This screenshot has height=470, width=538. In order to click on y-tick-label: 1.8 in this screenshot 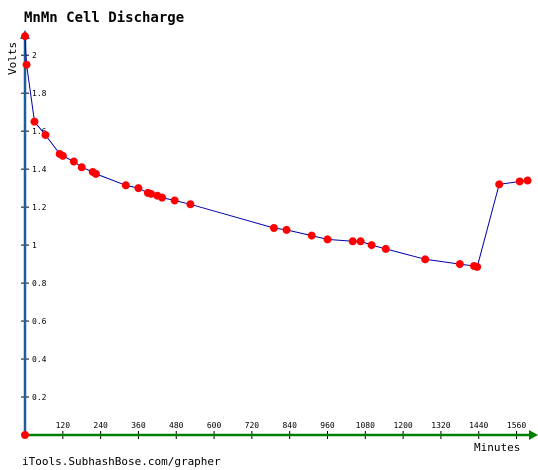, I will do `click(39, 93)`.